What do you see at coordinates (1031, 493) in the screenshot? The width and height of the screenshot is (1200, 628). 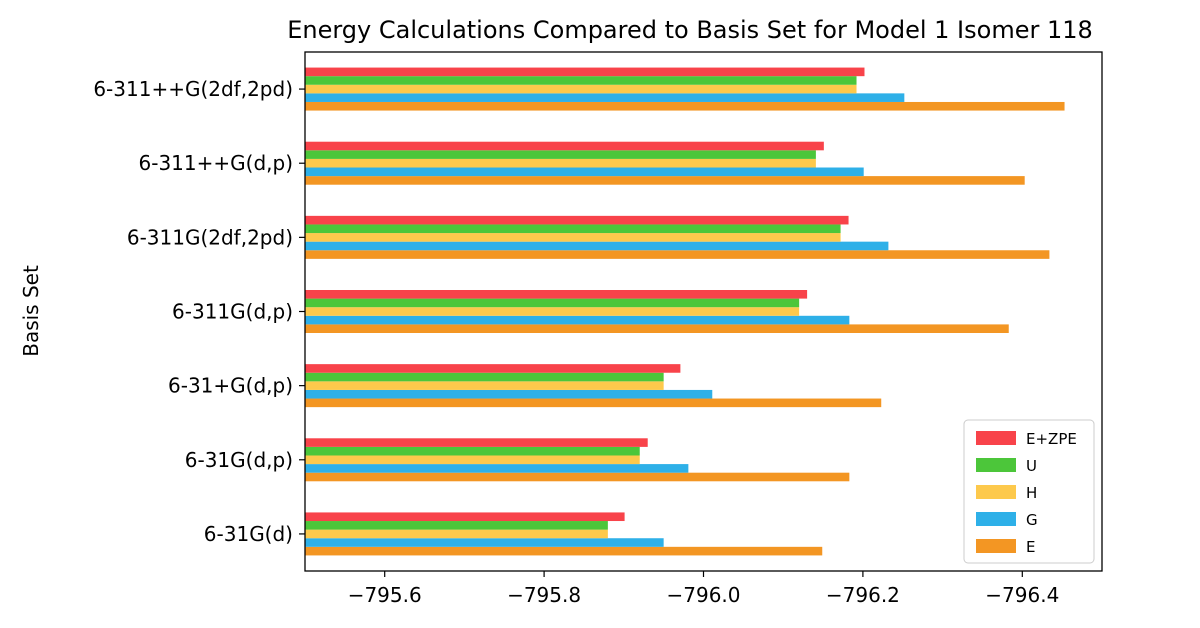 I see `legend-label-h: H` at bounding box center [1031, 493].